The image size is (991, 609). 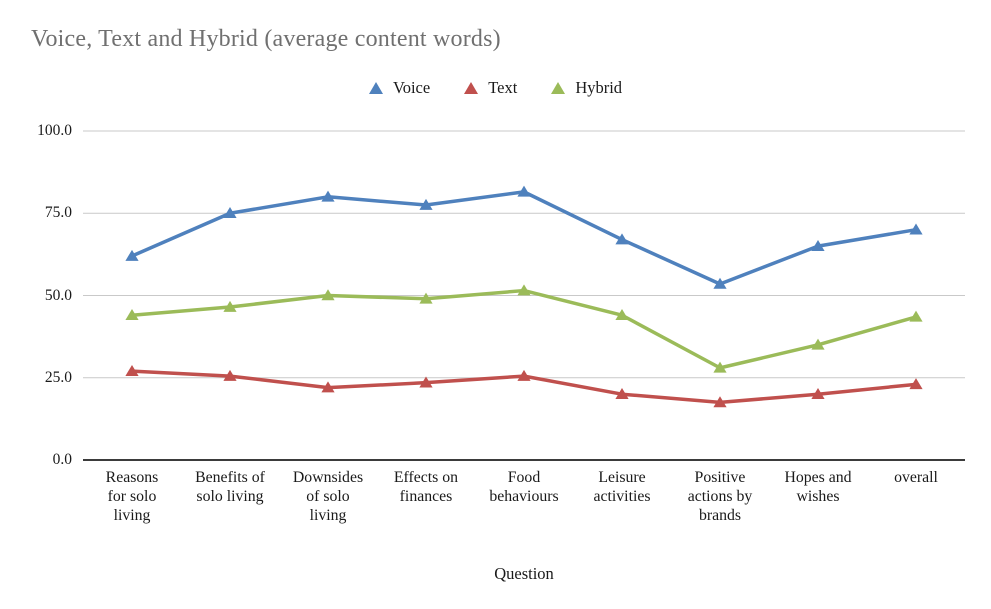 What do you see at coordinates (503, 87) in the screenshot?
I see `legend-label: Text` at bounding box center [503, 87].